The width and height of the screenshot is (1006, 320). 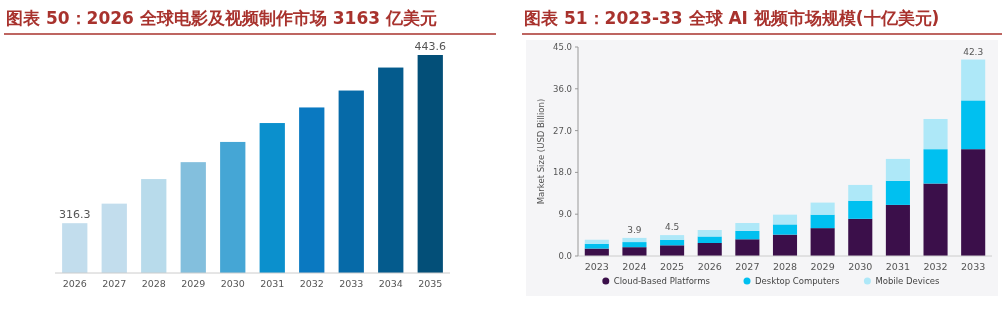 I want to click on legend-label: Mobile Devices, so click(x=908, y=281).